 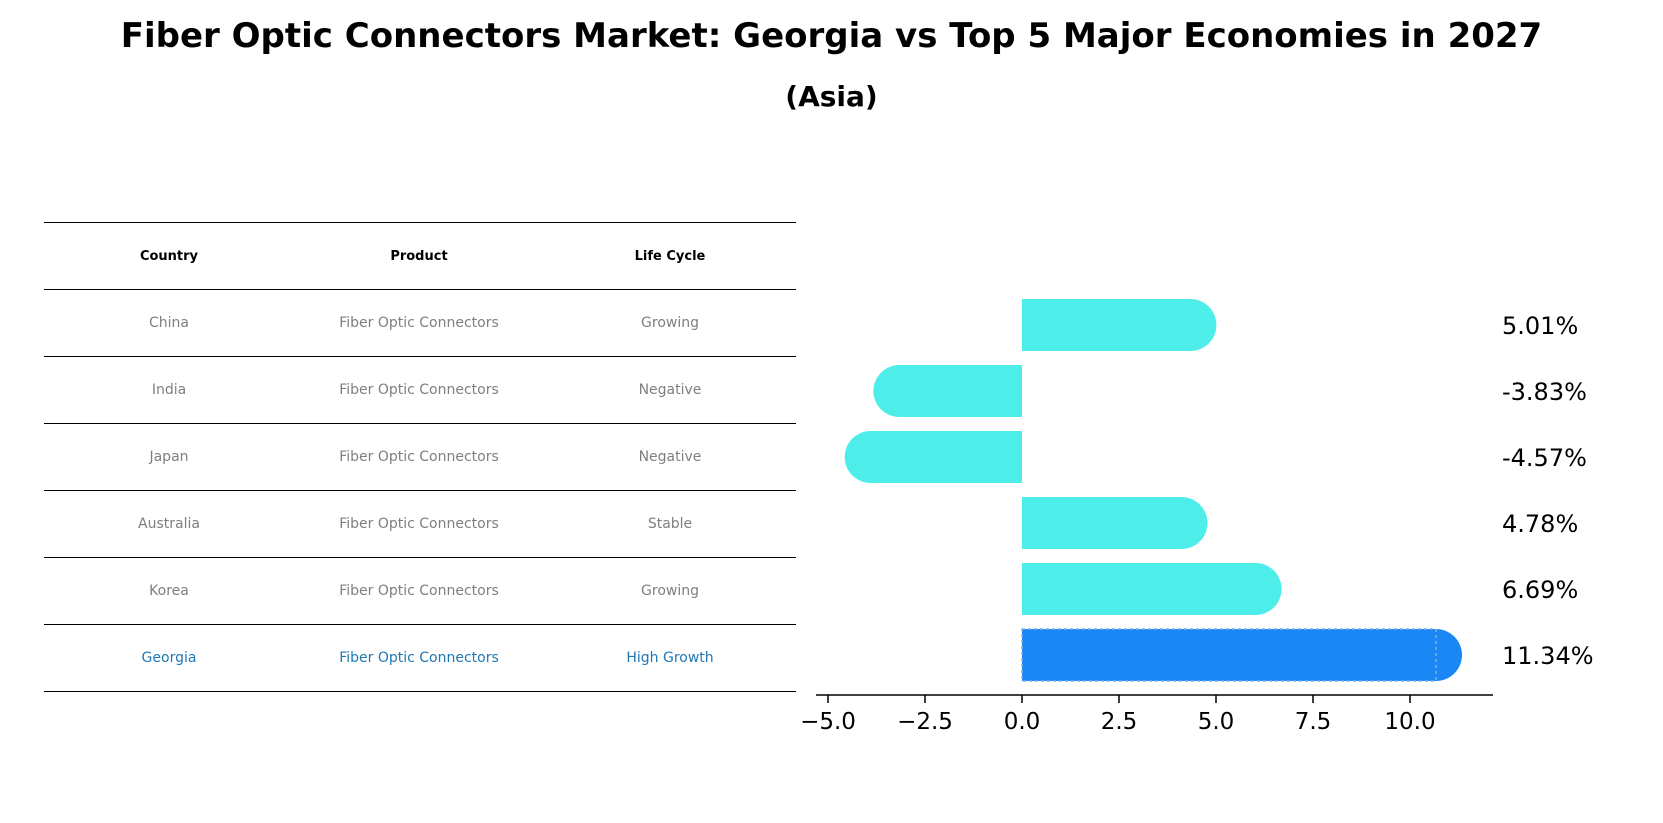 I want to click on chart-subtitle: (Asia), so click(x=831, y=96).